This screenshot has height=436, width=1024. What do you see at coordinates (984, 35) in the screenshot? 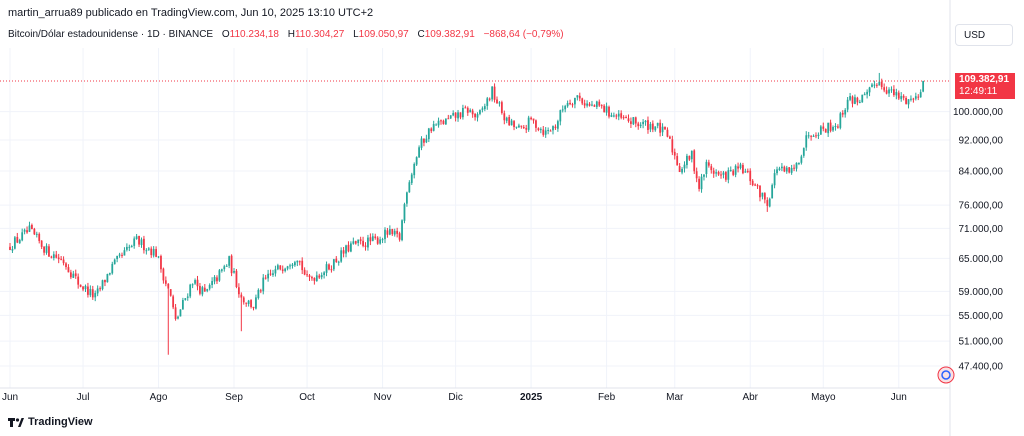
I see `currency-button: USD` at bounding box center [984, 35].